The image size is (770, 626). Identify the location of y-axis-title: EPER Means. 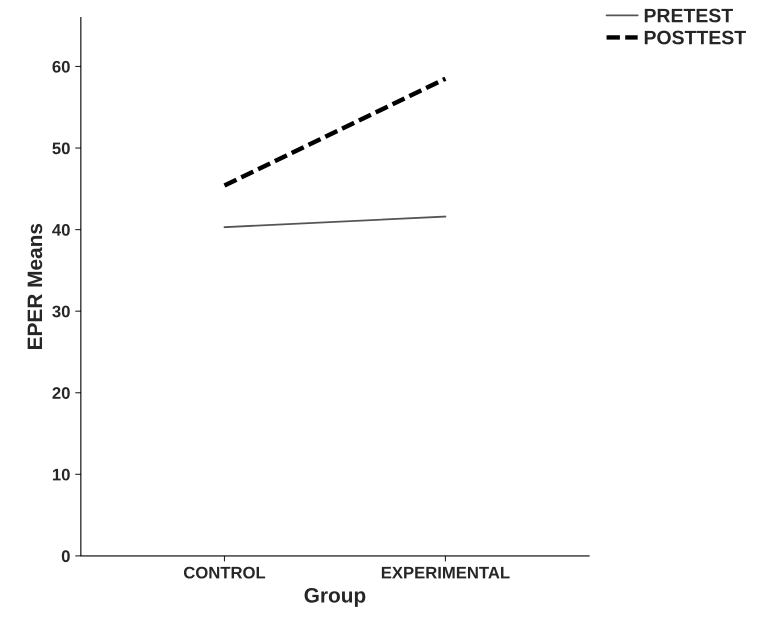
(35, 286).